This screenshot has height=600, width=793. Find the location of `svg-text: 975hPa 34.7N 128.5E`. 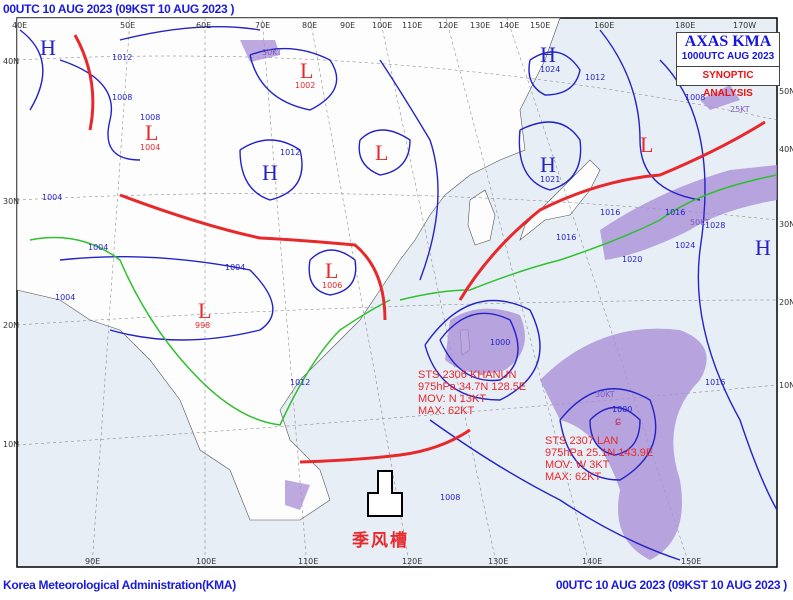

svg-text: 975hPa 34.7N 128.5E is located at coordinates (472, 387).